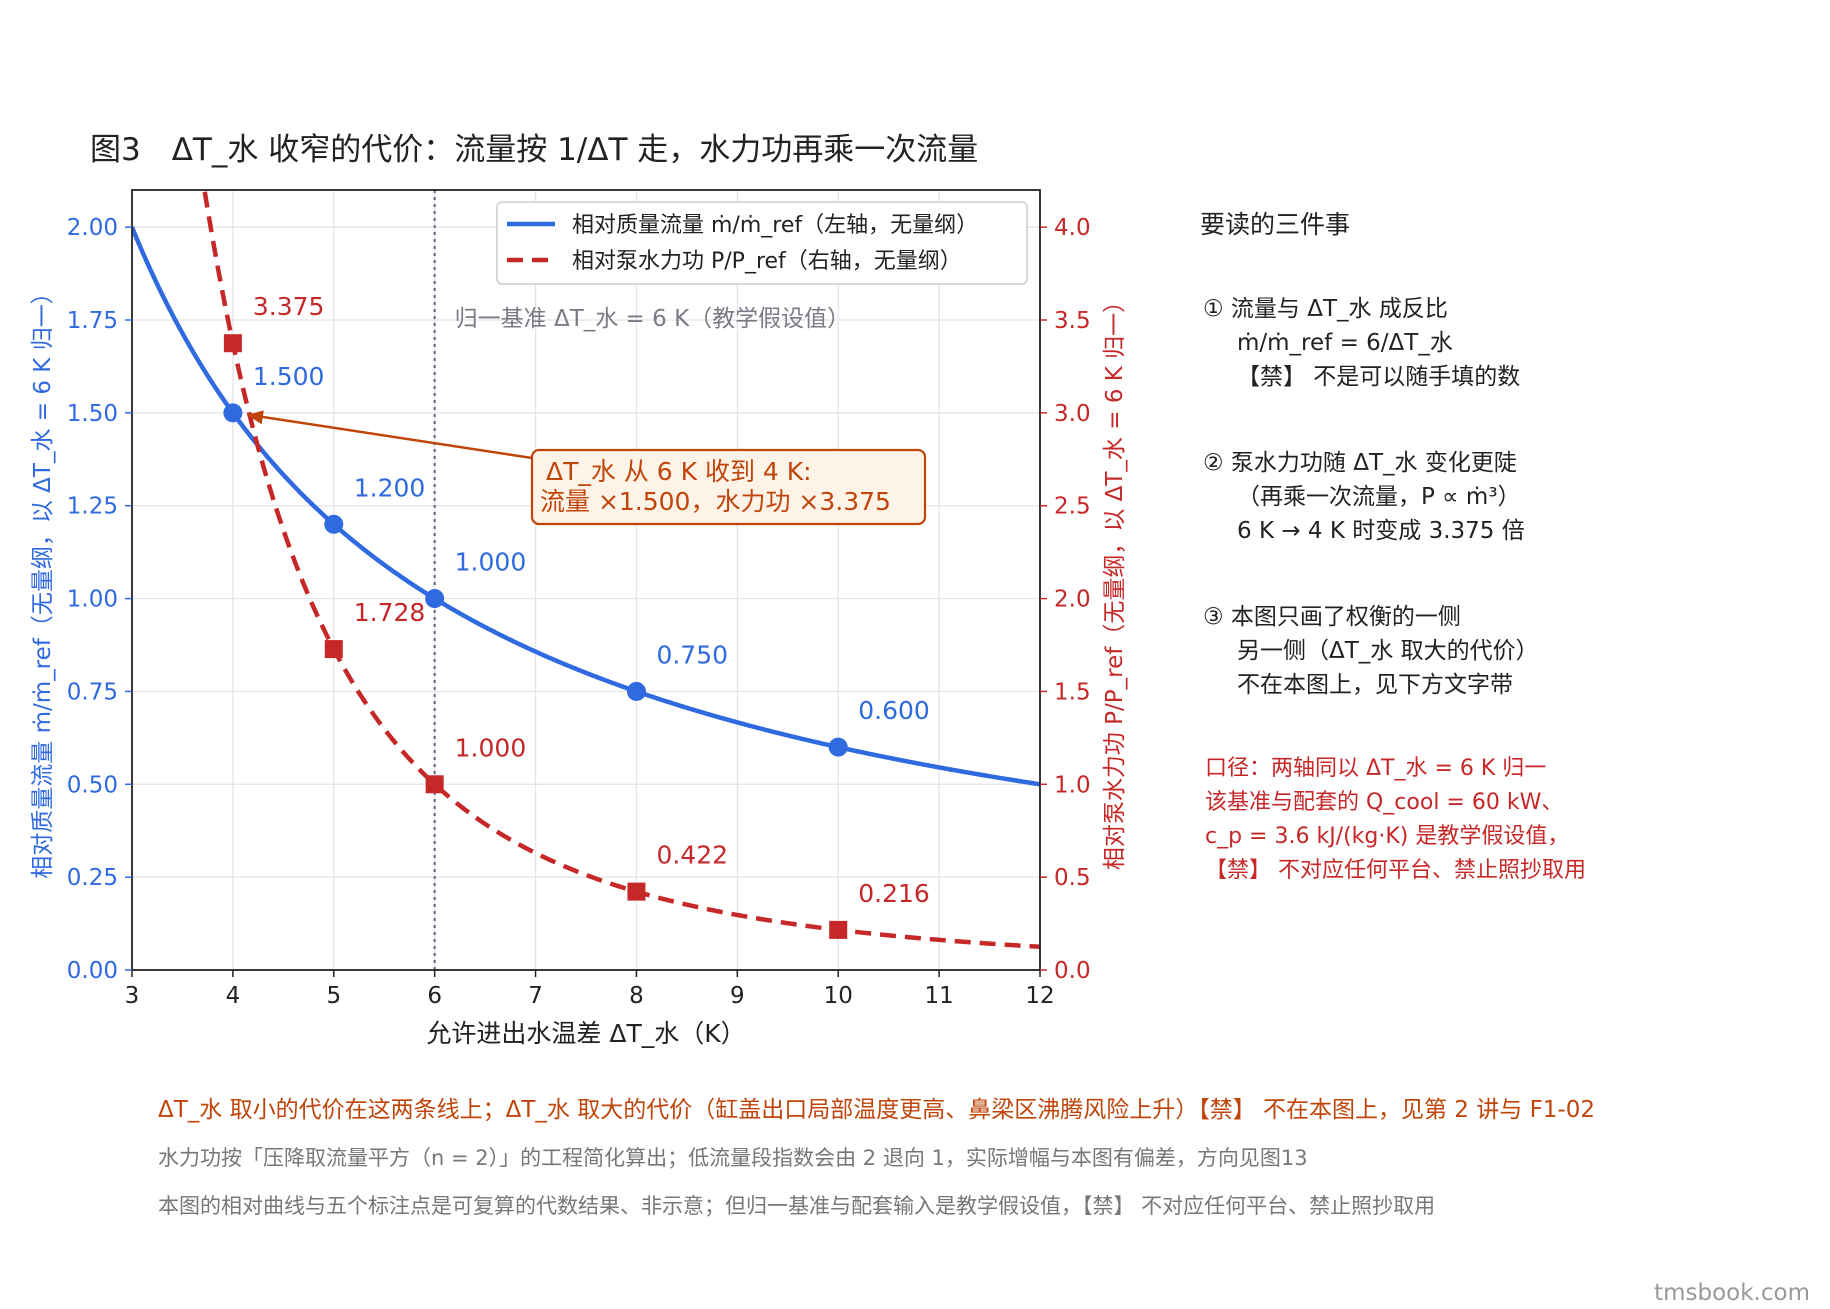 The image size is (1830, 1309). What do you see at coordinates (92, 971) in the screenshot?
I see `y-left-tick-label: 0.00` at bounding box center [92, 971].